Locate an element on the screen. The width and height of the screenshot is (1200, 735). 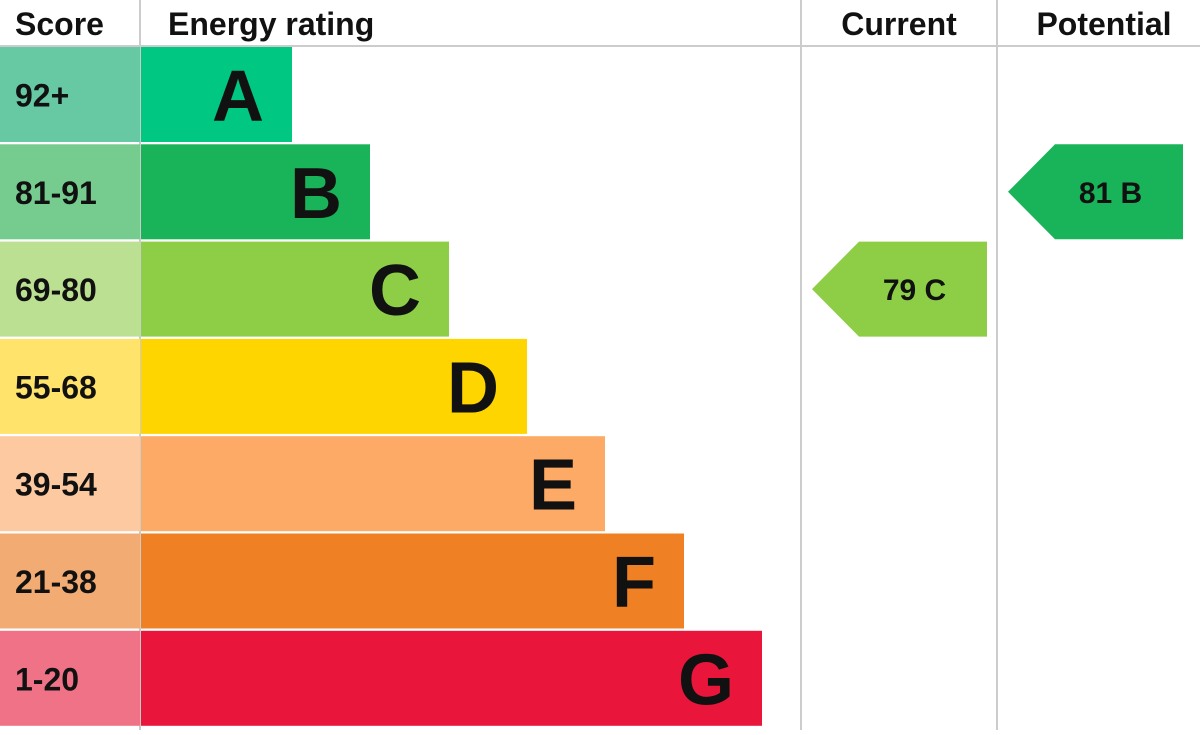
band-bar-G is located at coordinates (451, 678).